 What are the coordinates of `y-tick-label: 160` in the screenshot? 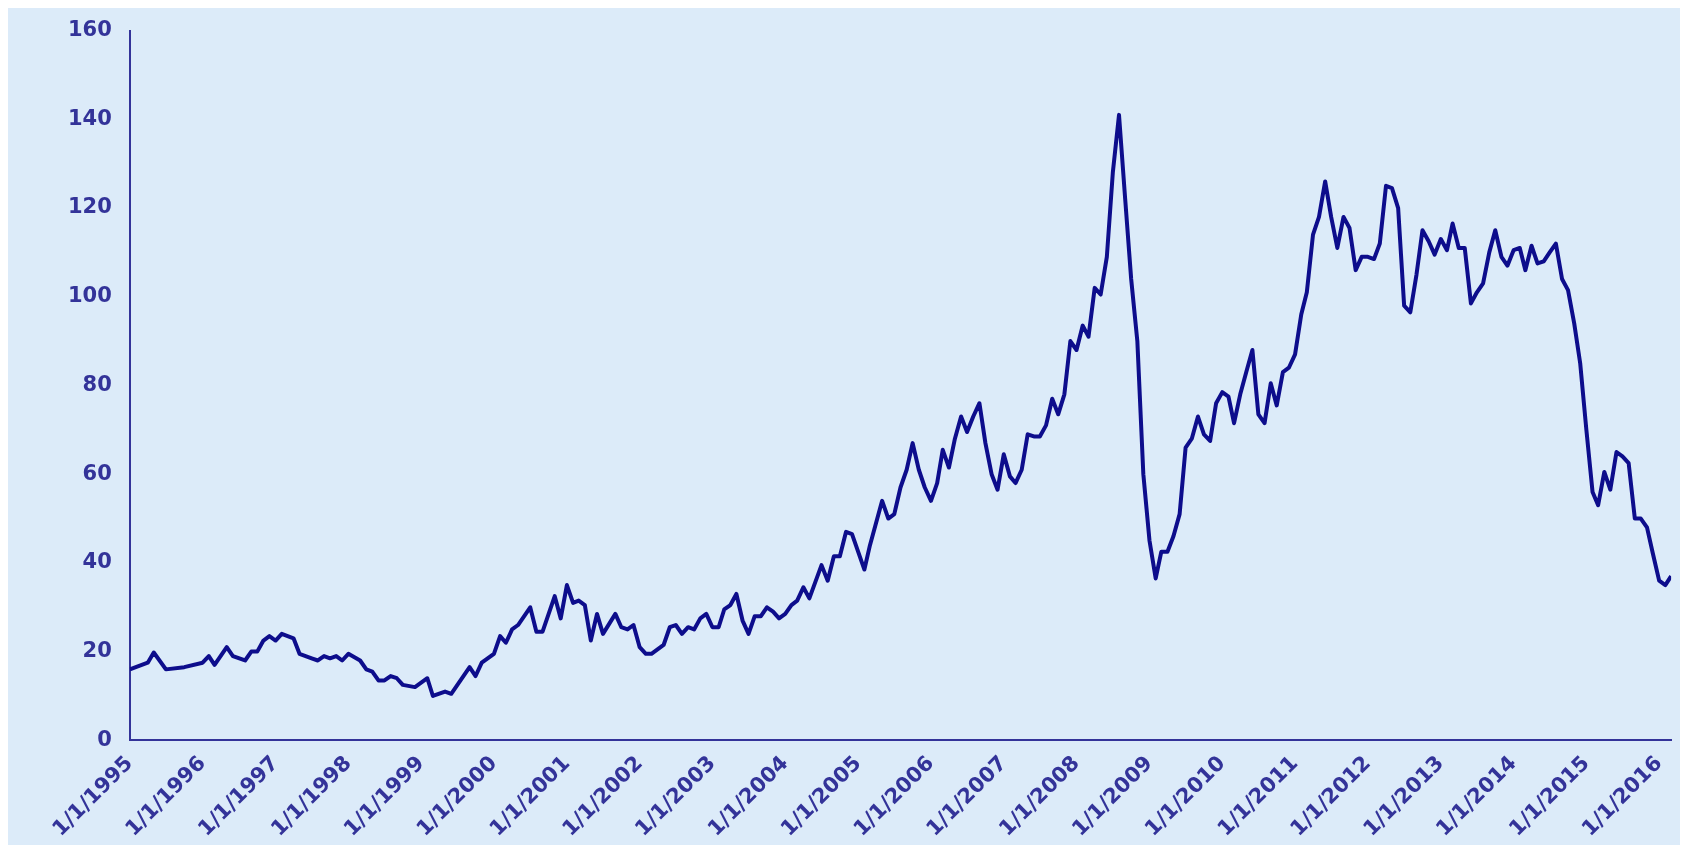 It's located at (89, 29).